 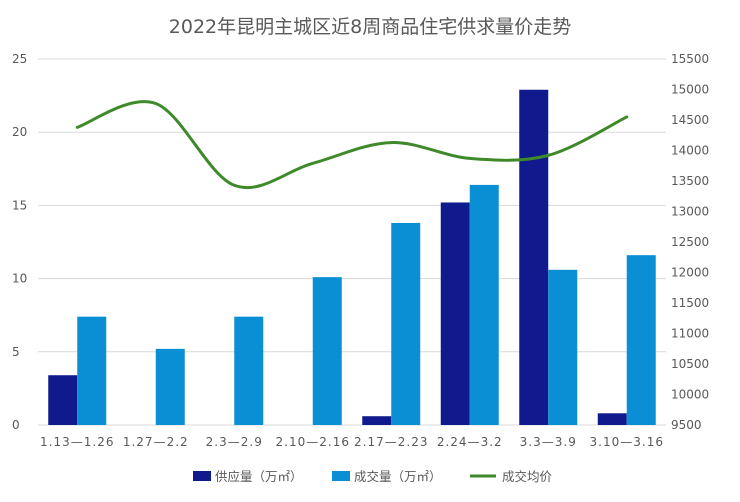 I want to click on legend-swatch-deal, so click(x=341, y=476).